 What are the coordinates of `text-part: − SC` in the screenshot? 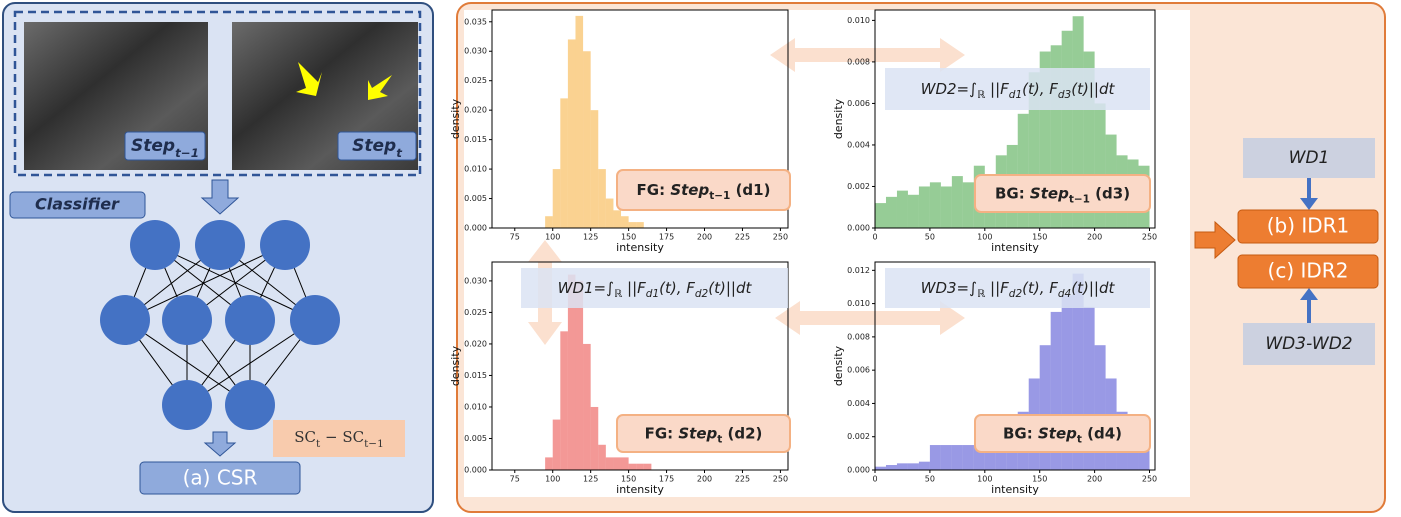 It's located at (342, 437).